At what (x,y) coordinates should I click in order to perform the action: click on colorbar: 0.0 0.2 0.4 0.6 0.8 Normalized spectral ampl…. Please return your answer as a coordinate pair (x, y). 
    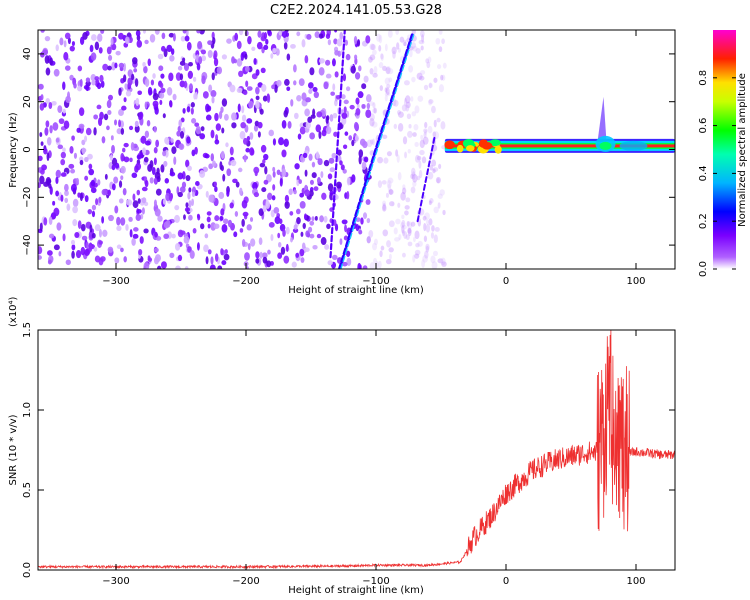
    Looking at the image, I should click on (723, 153).